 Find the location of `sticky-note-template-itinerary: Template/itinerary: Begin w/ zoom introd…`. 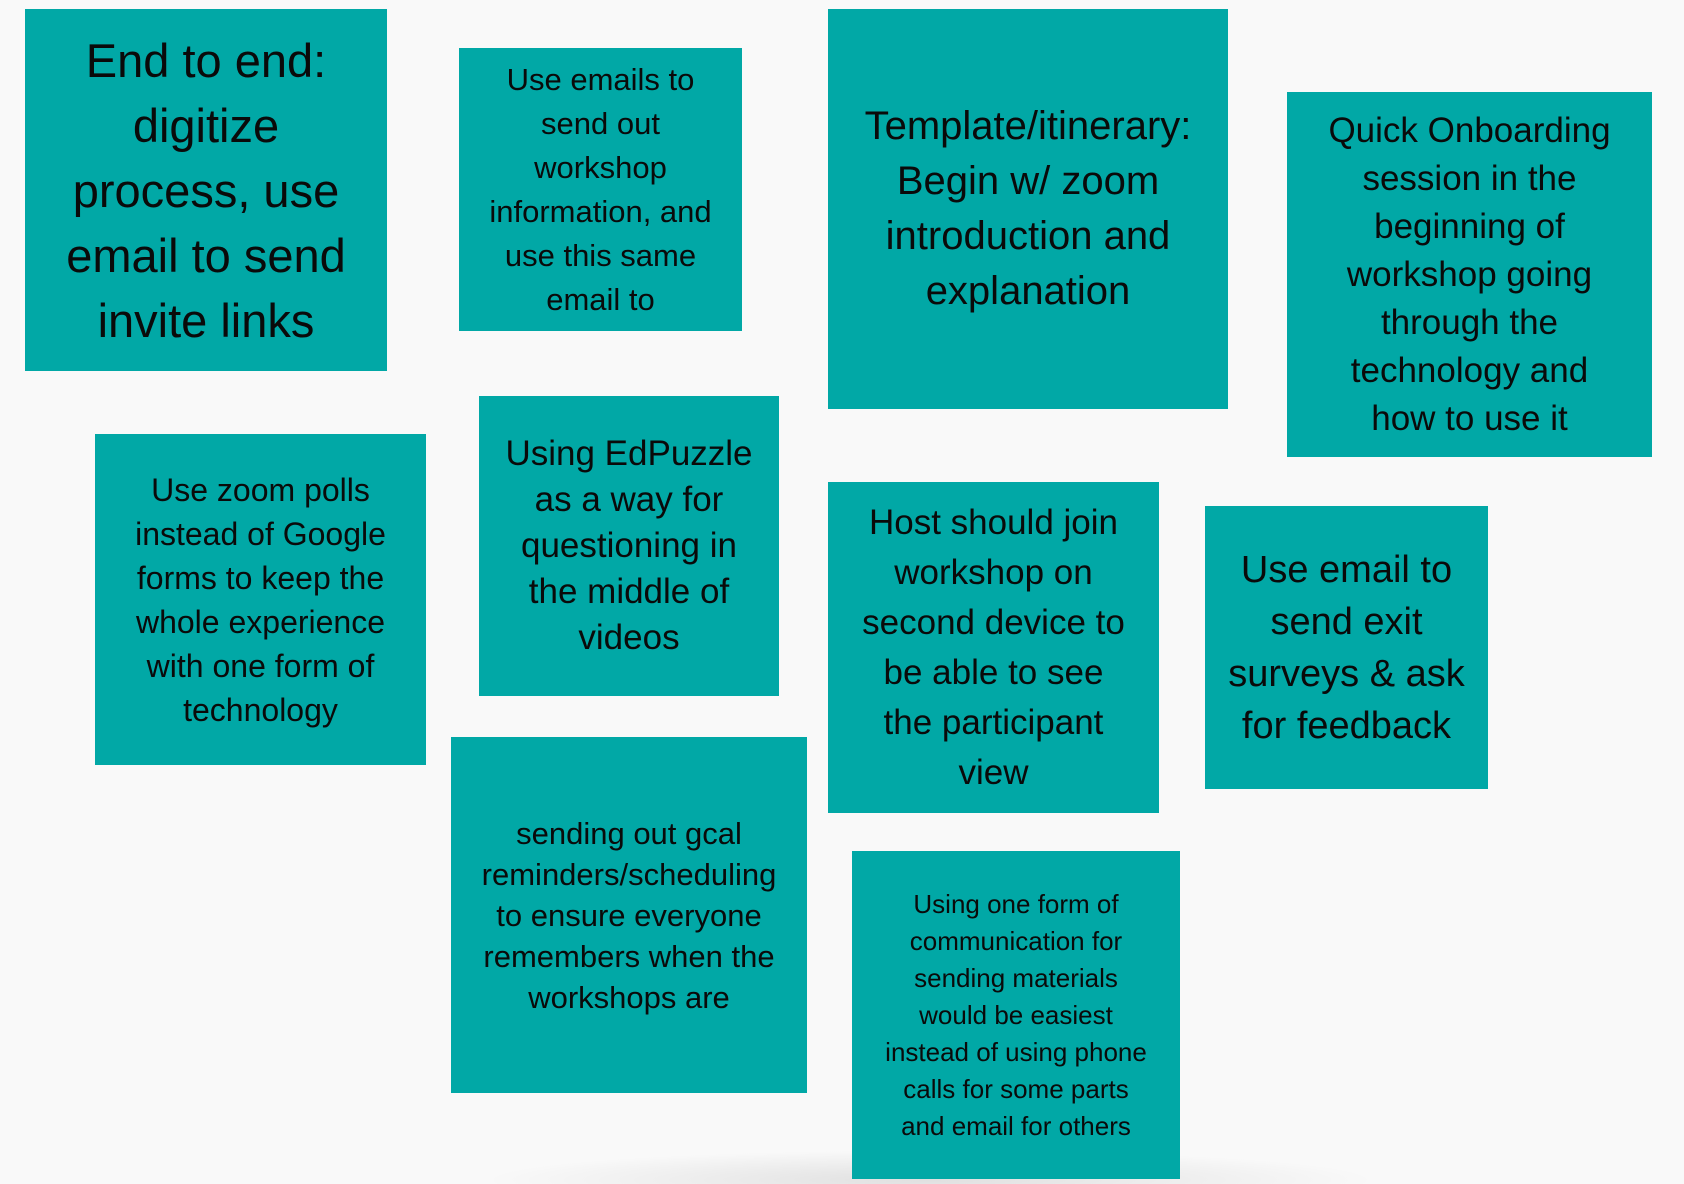

sticky-note-template-itinerary: Template/itinerary: Begin w/ zoom introd… is located at coordinates (1028, 209).